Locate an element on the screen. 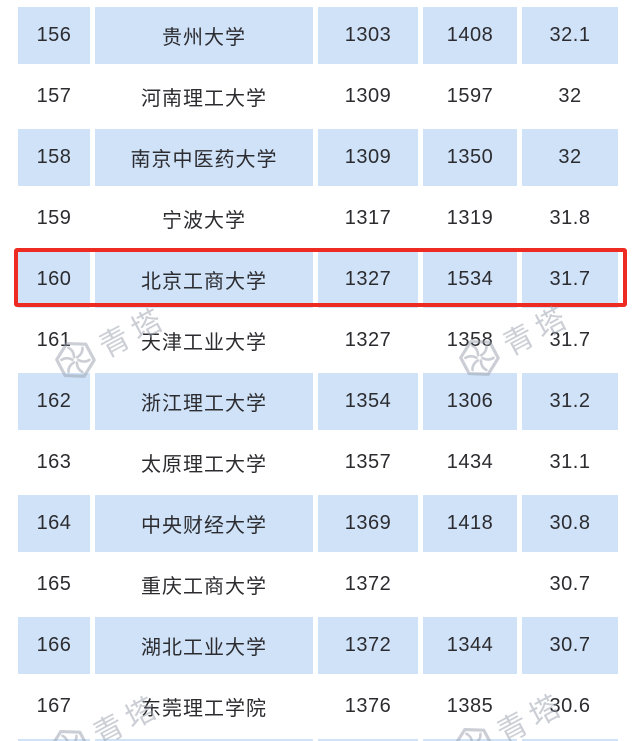  value2-cell: 1385 is located at coordinates (470, 706).